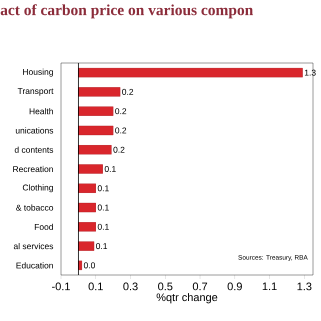 The width and height of the screenshot is (321, 321). Describe the element at coordinates (305, 286) in the screenshot. I see `x-tick-label: 1.3` at that location.